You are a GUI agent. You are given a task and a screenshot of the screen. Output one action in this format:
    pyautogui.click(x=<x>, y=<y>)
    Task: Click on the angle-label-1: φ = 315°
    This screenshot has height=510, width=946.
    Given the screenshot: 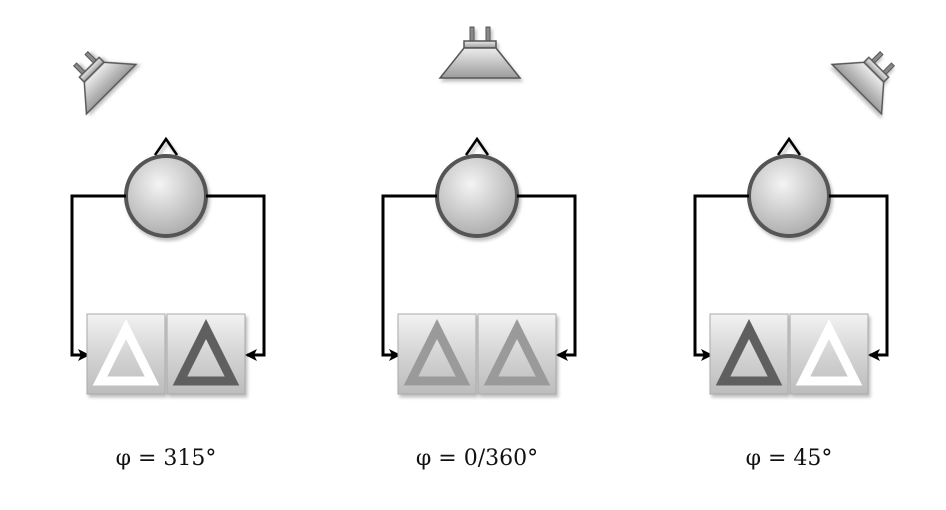 What is the action you would take?
    pyautogui.click(x=166, y=458)
    